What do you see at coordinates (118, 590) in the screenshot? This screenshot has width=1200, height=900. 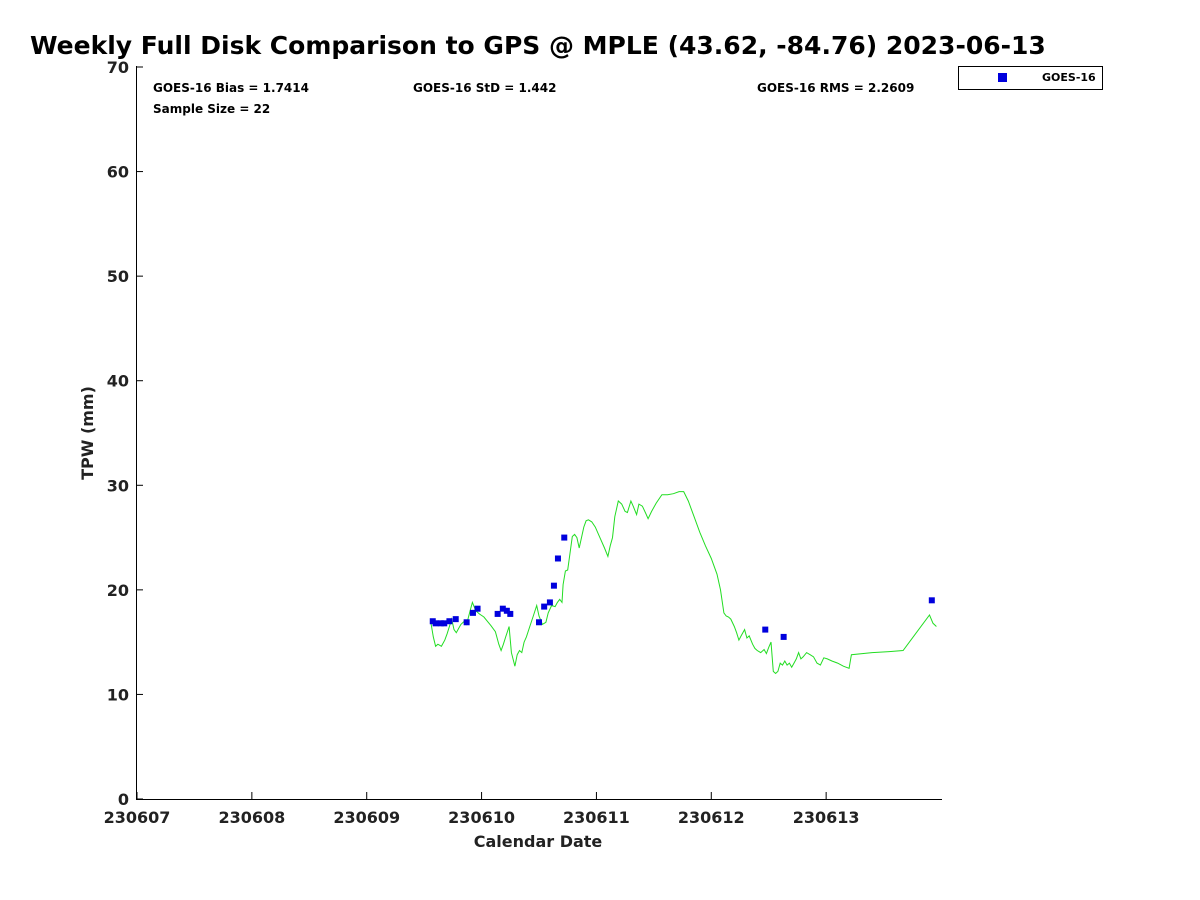 I see `y-tick-label: 20` at bounding box center [118, 590].